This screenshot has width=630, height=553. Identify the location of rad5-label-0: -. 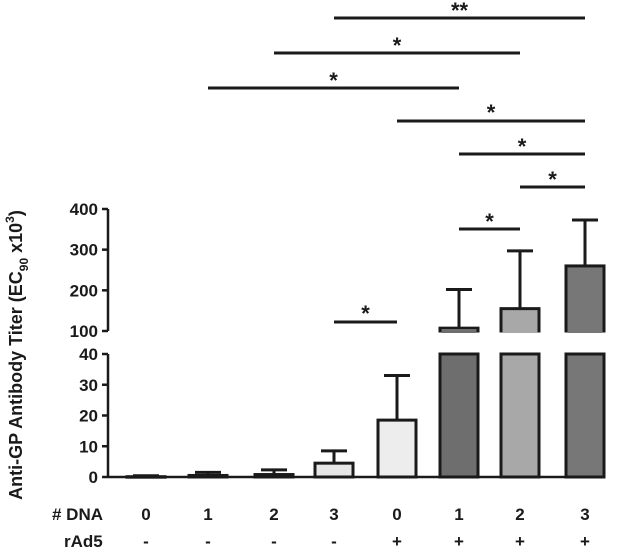
(146, 541).